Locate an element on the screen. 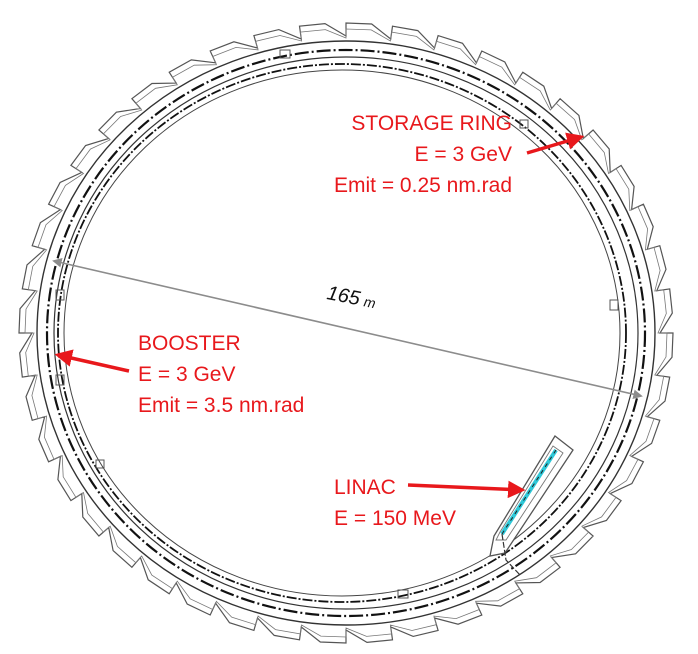 This screenshot has height=654, width=698. booster-emittance: Emit = 3.5 nm.rad is located at coordinates (221, 405).